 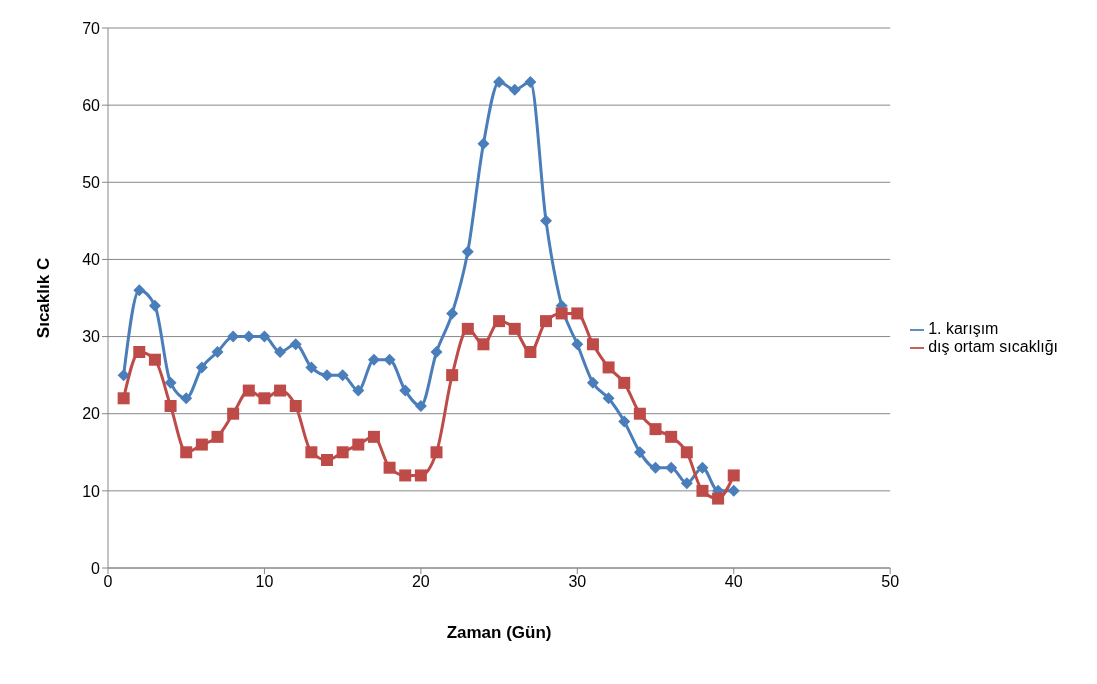 I want to click on x-tick-label: 20, so click(x=420, y=582).